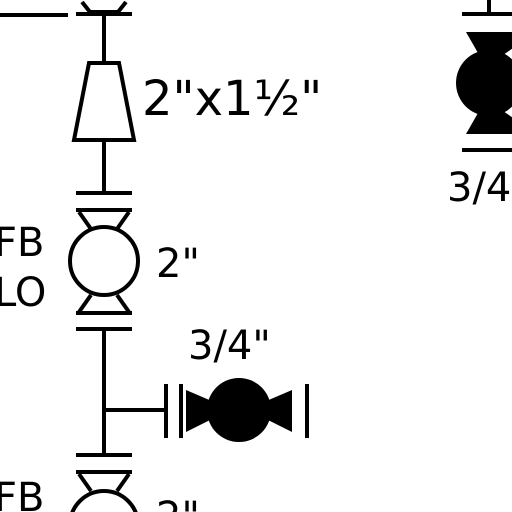  I want to click on valve-upper-symbol, so click(104, 261).